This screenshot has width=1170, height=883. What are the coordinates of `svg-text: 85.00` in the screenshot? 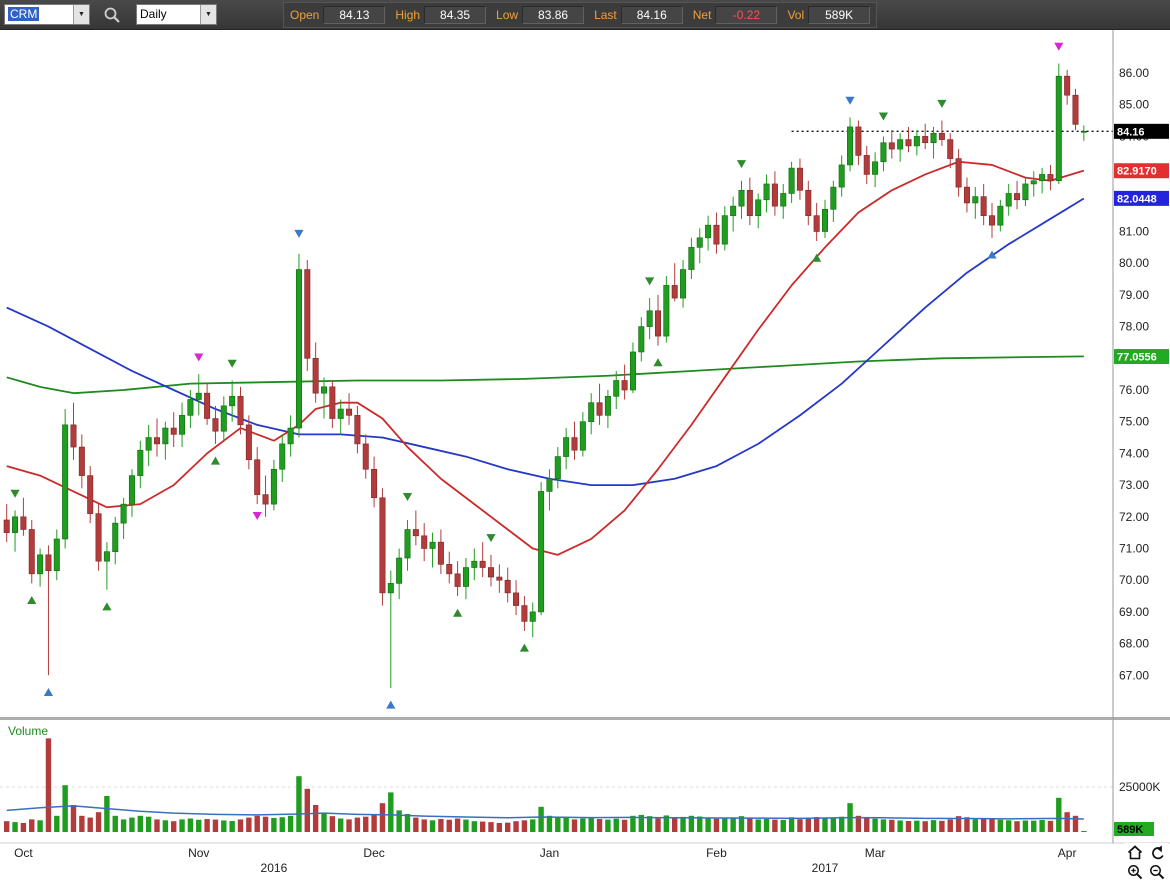 It's located at (1134, 105).